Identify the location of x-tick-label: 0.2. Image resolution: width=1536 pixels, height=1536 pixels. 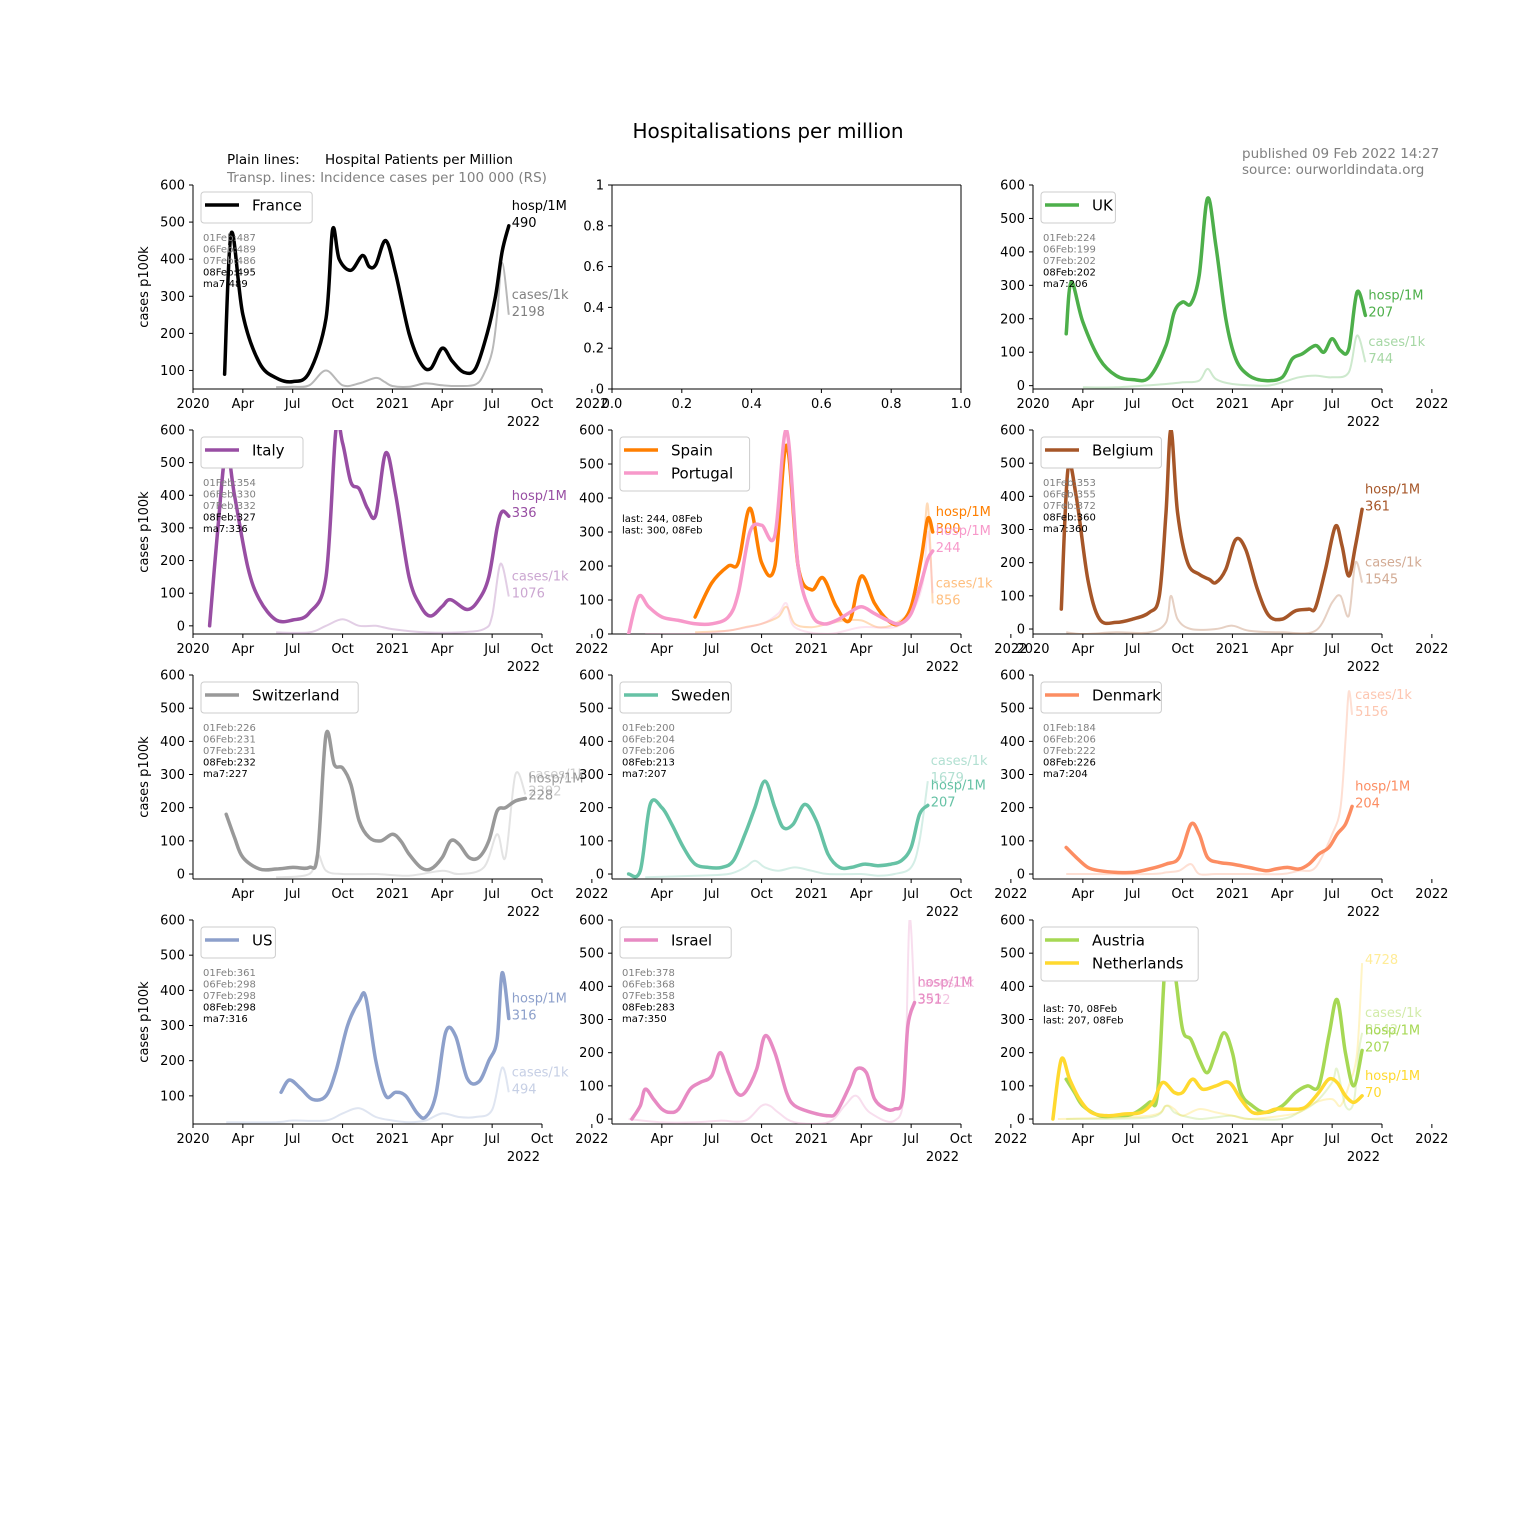
(681, 404).